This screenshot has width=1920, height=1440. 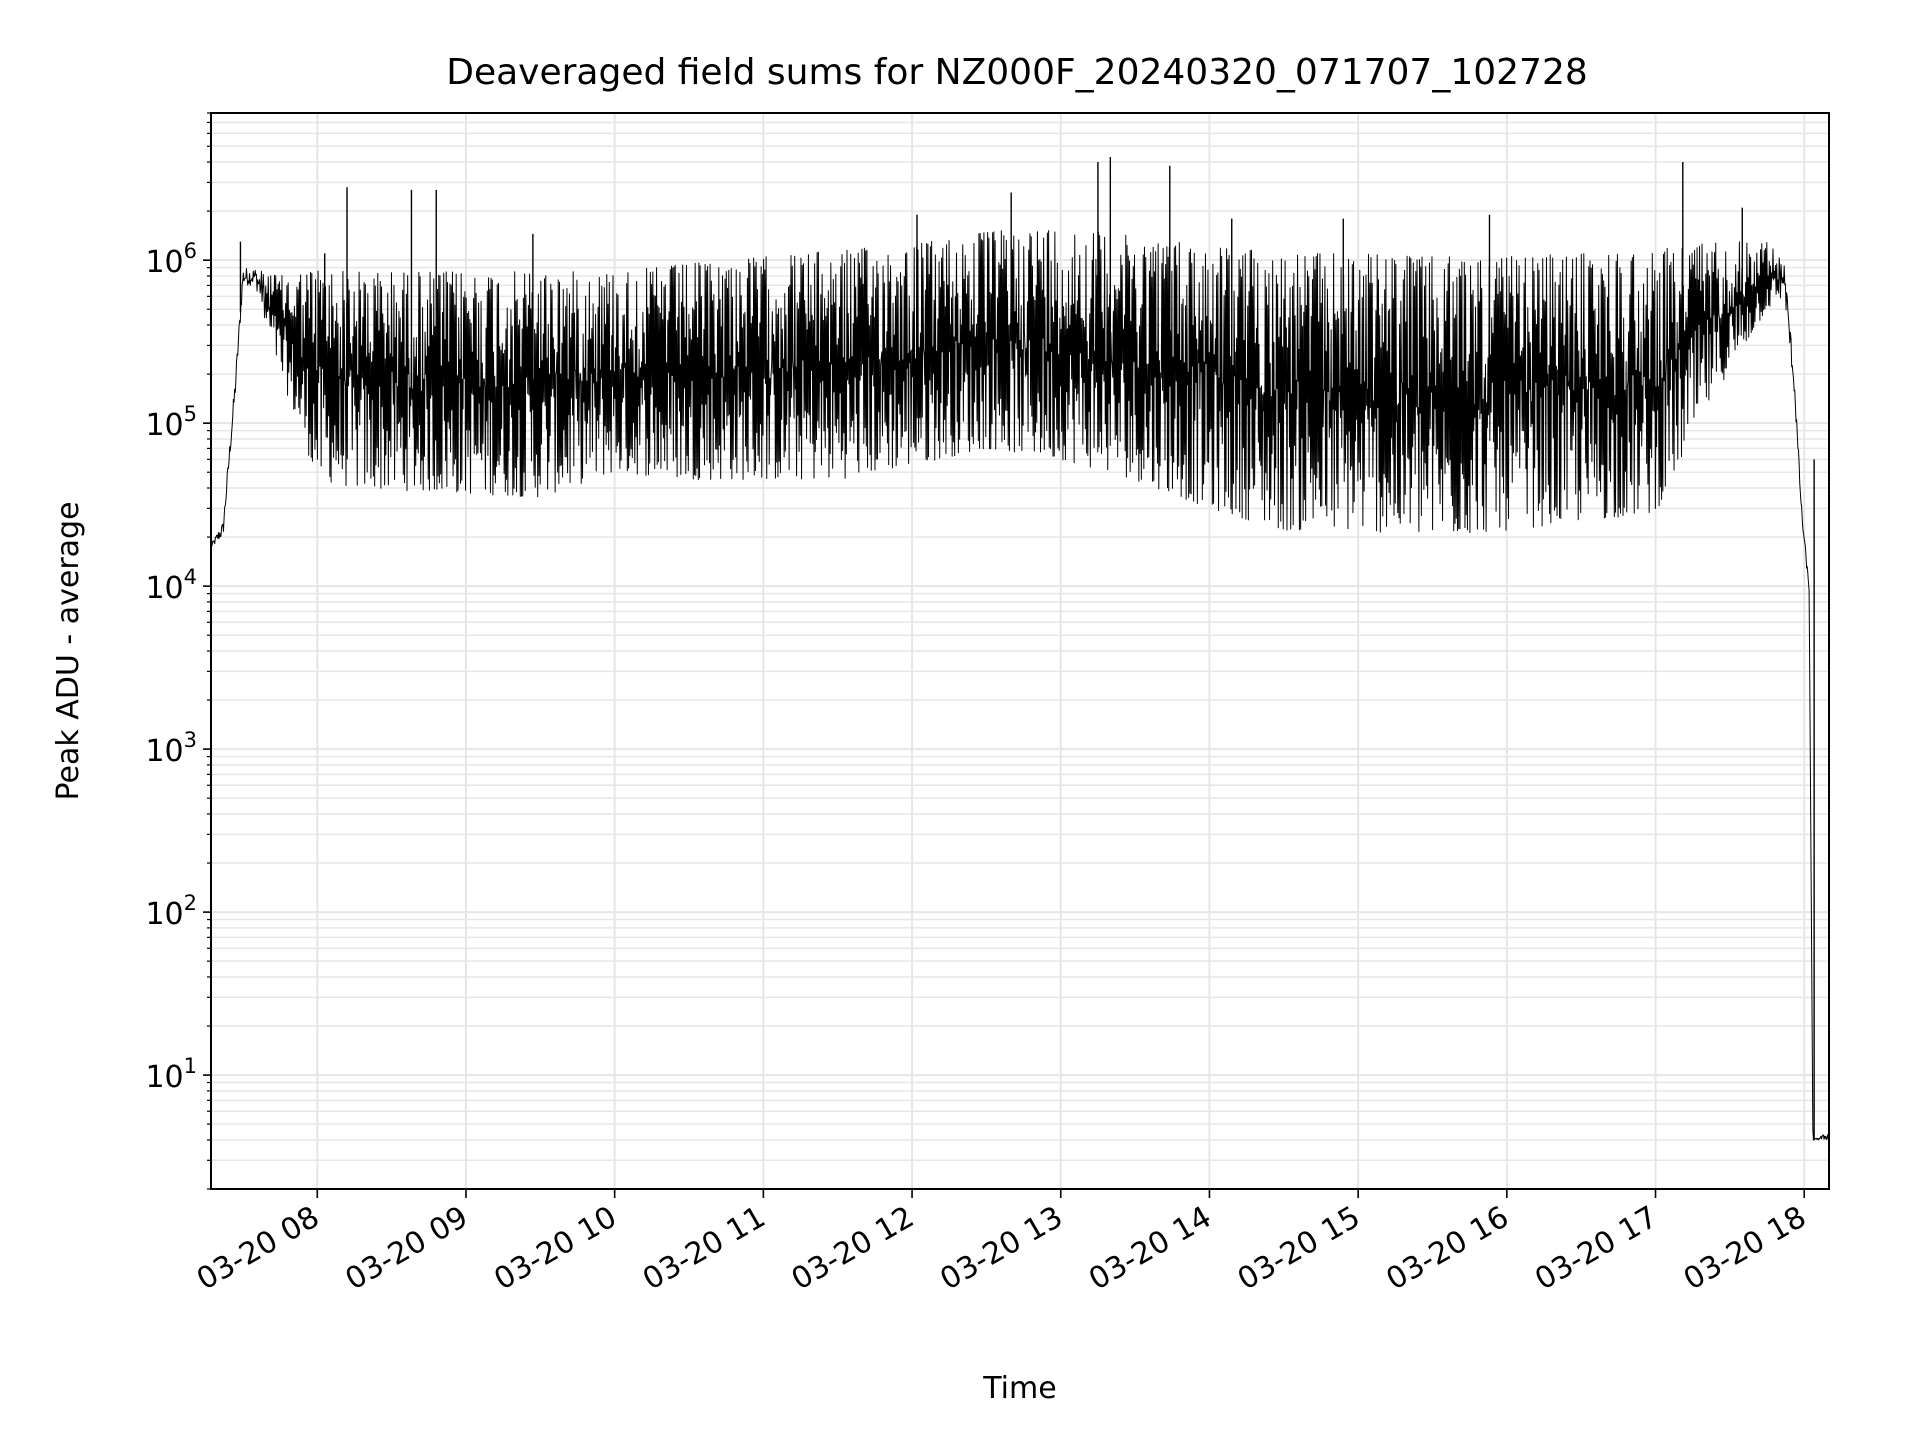 I want to click on y-tick-label: 10⁵, so click(x=171, y=422).